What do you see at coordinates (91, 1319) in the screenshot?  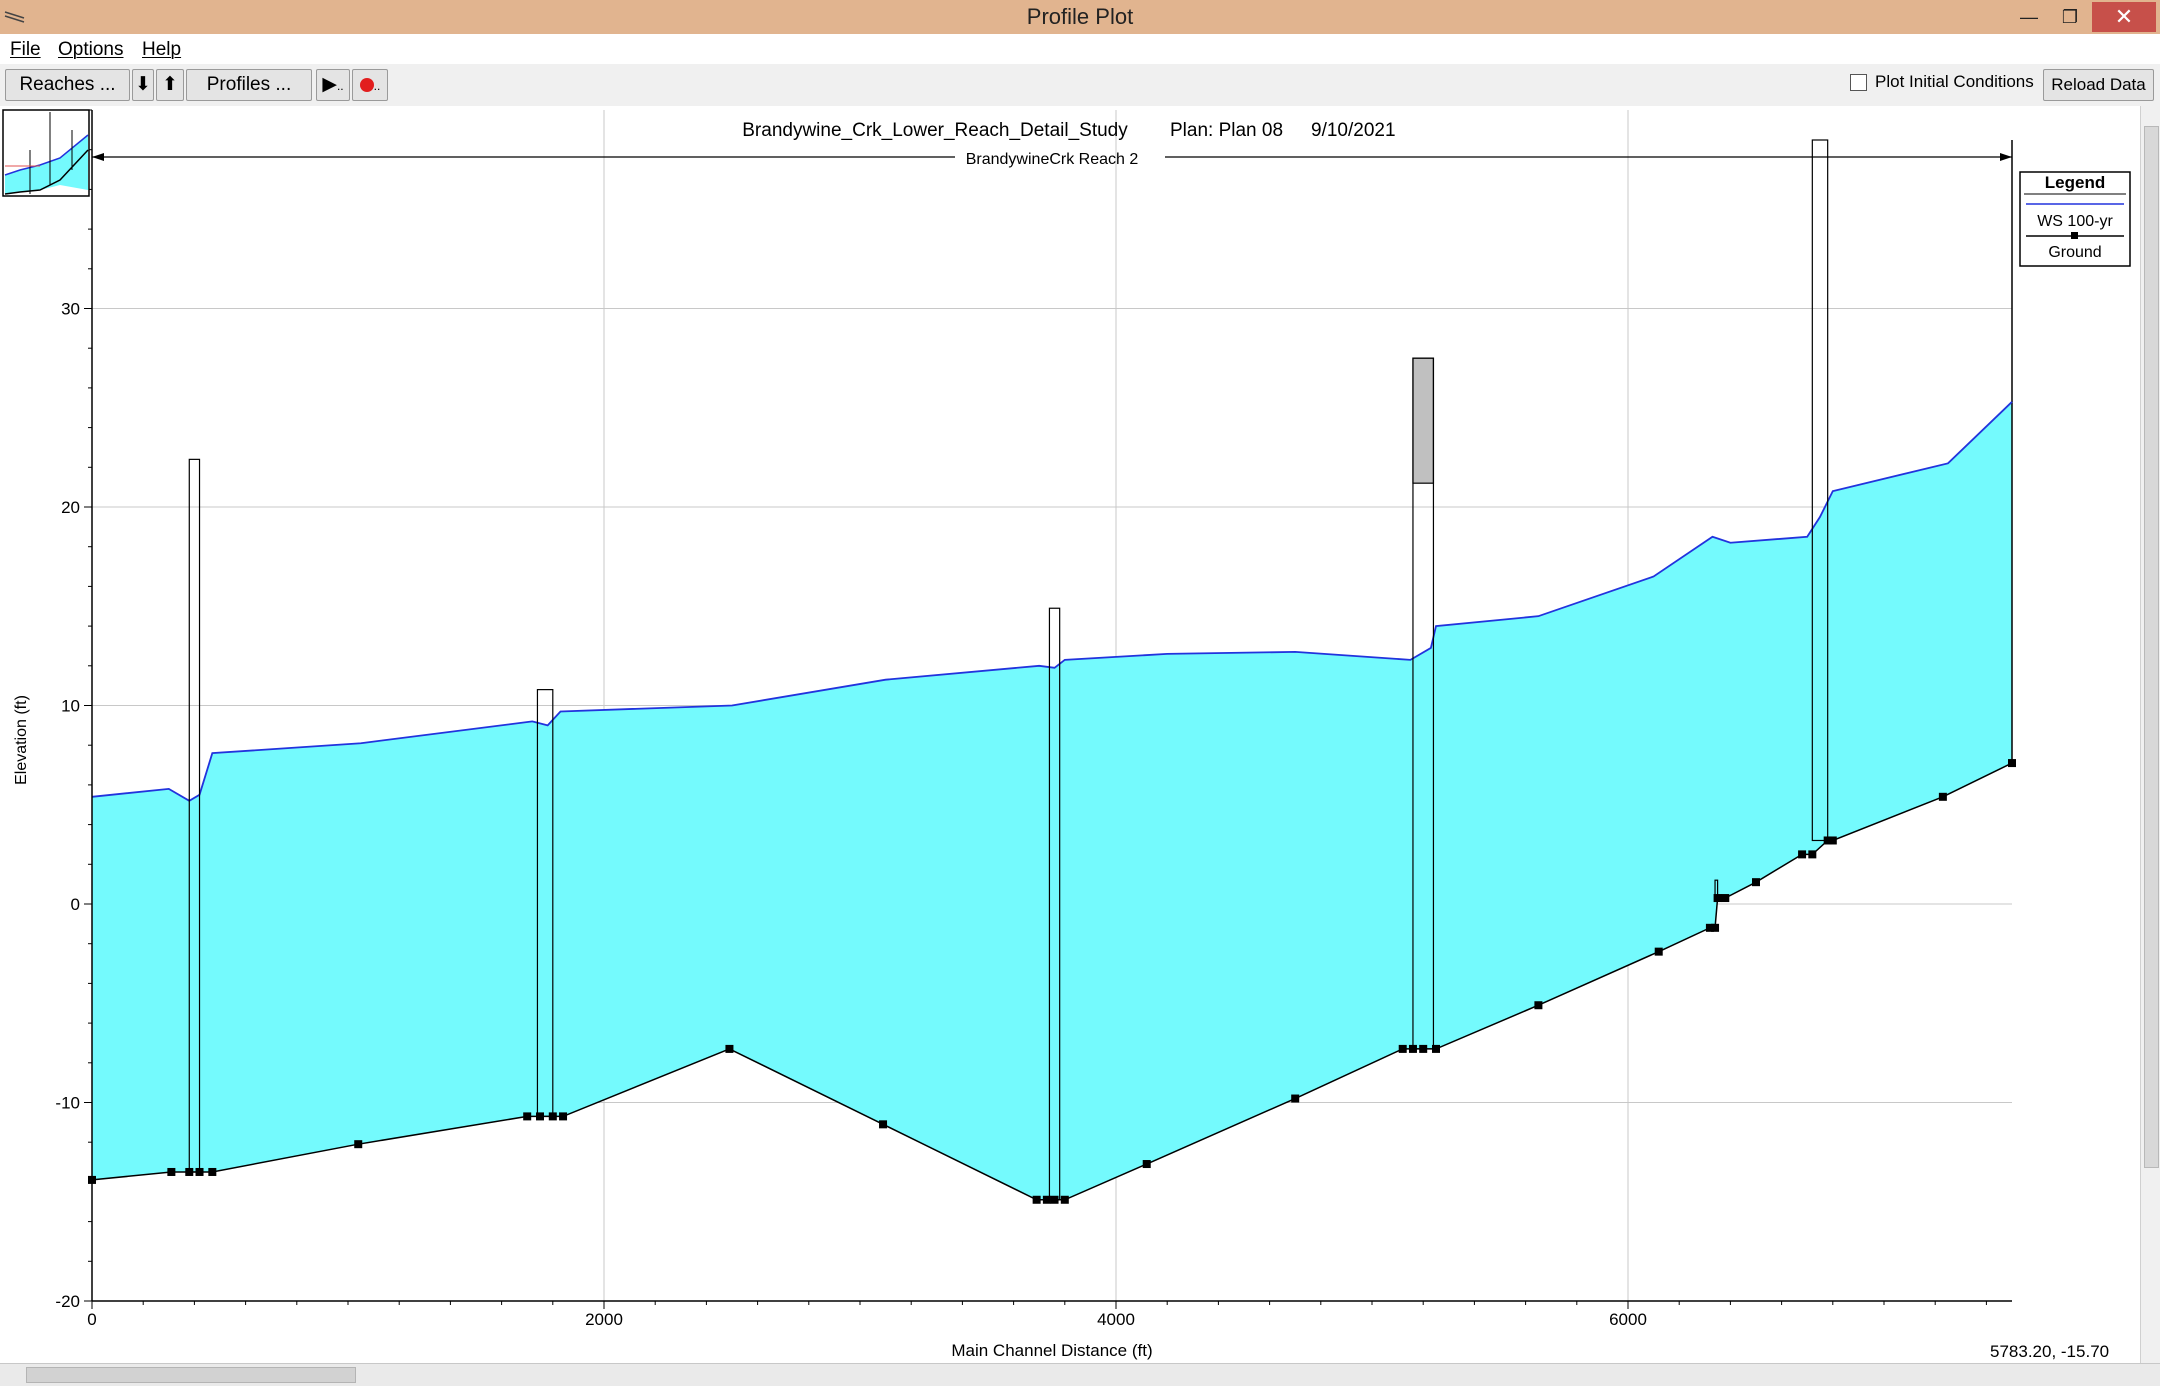 I see `x-tick-label: 0` at bounding box center [91, 1319].